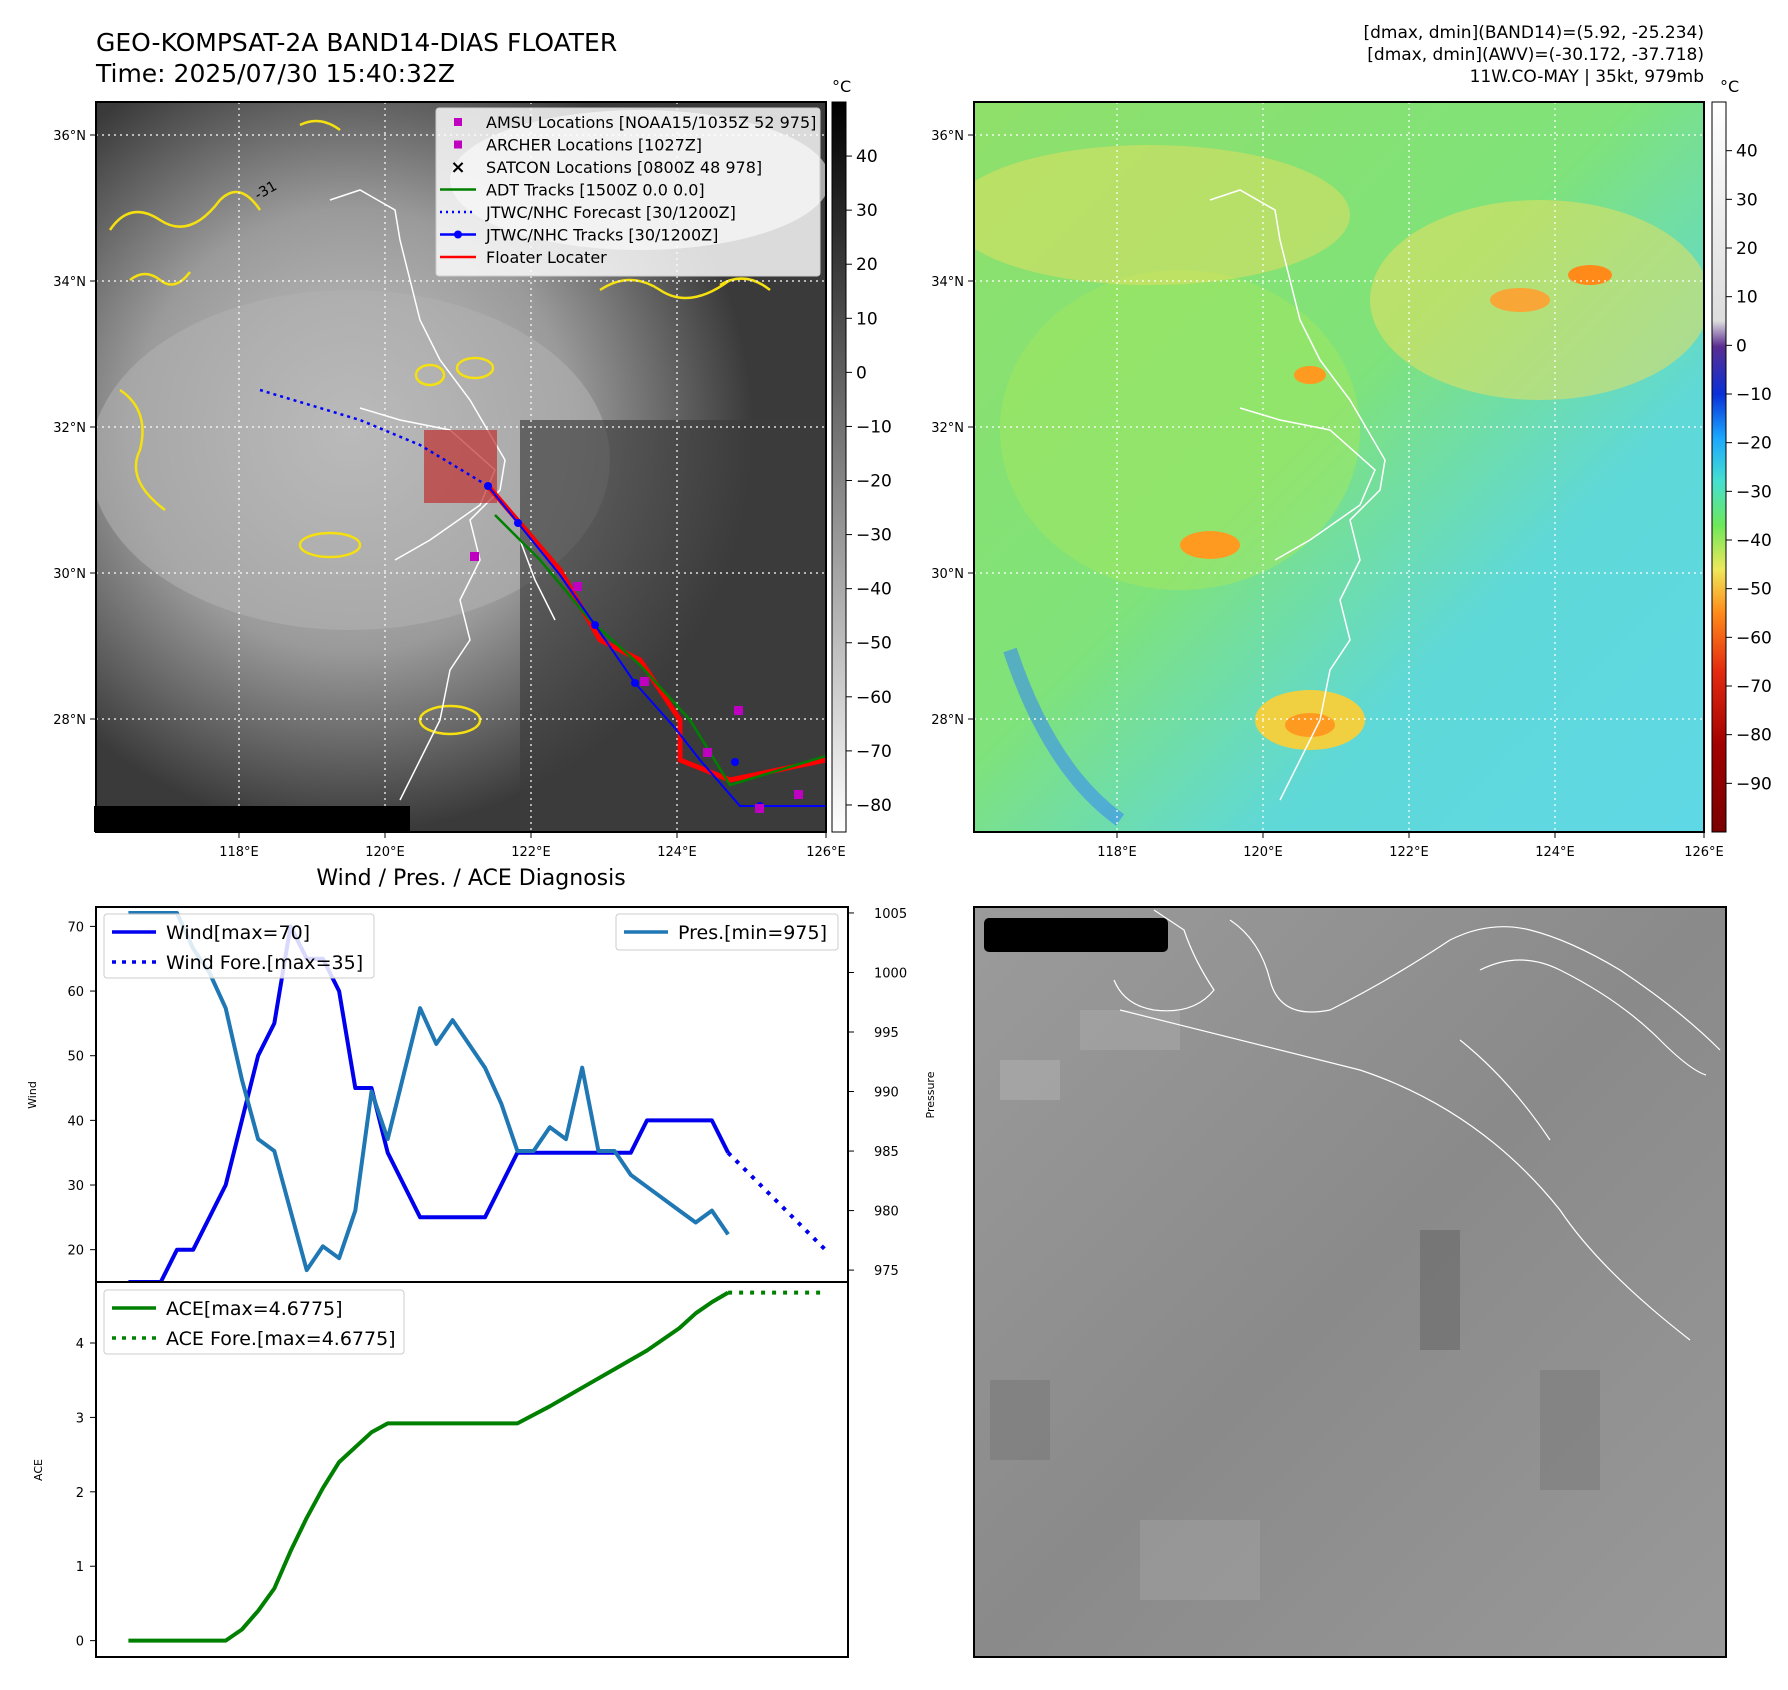 This screenshot has height=1690, width=1788. Describe the element at coordinates (624, 167) in the screenshot. I see `legend-label: SATCON Locations [0800Z 48 978]` at that location.